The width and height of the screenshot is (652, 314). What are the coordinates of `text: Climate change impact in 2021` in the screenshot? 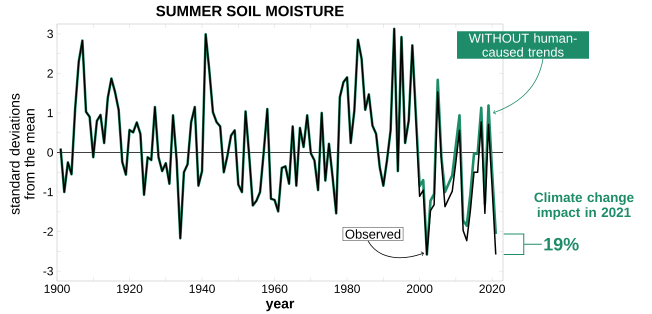 It's located at (584, 206).